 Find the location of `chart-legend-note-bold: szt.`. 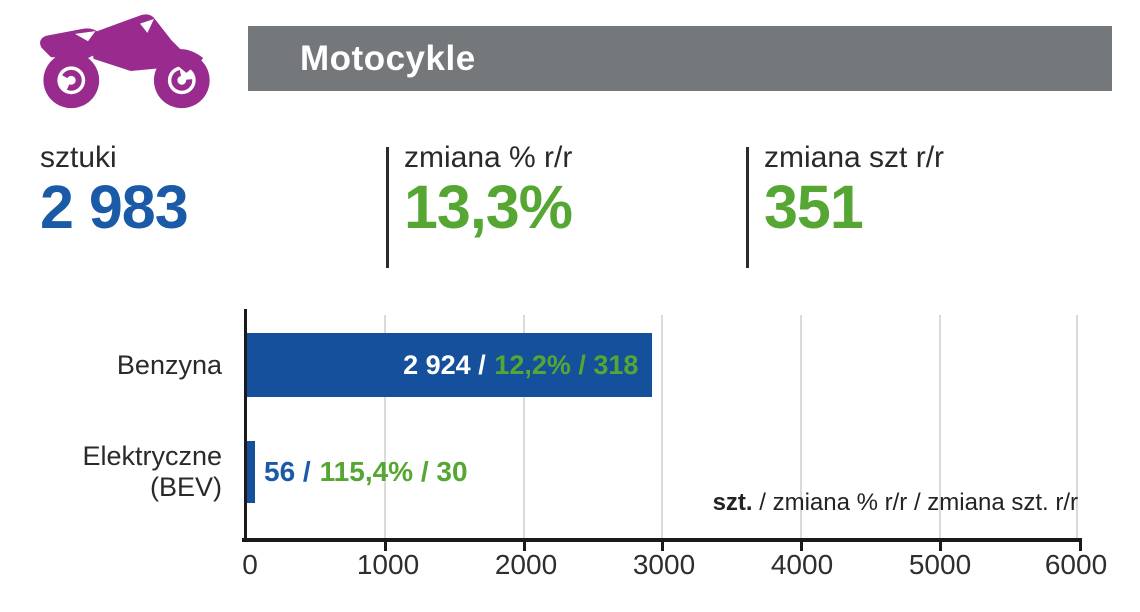

chart-legend-note-bold: szt. is located at coordinates (732, 502).